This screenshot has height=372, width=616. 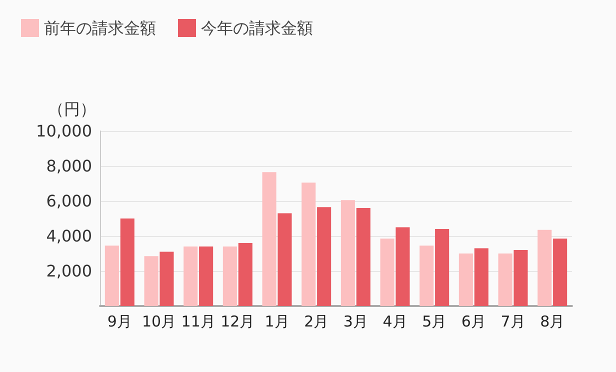 What do you see at coordinates (473, 321) in the screenshot?
I see `x-tick-label: 6月` at bounding box center [473, 321].